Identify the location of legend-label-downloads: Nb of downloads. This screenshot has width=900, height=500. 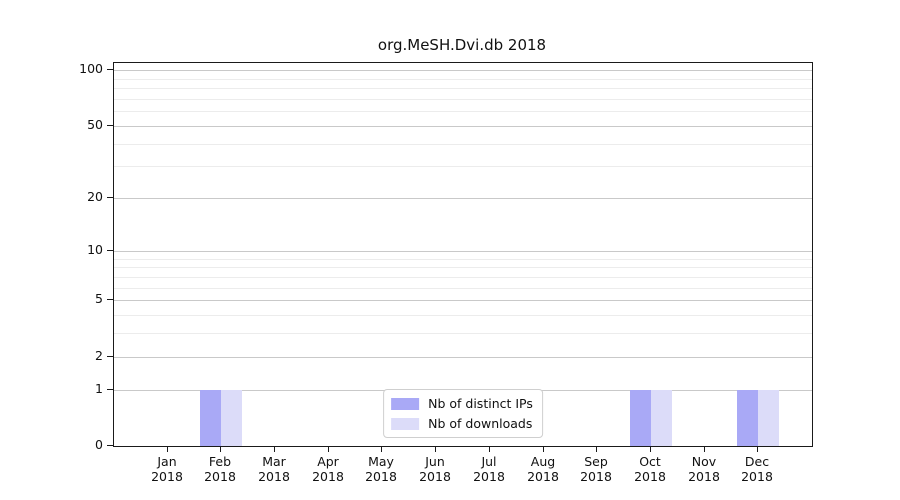
(480, 423).